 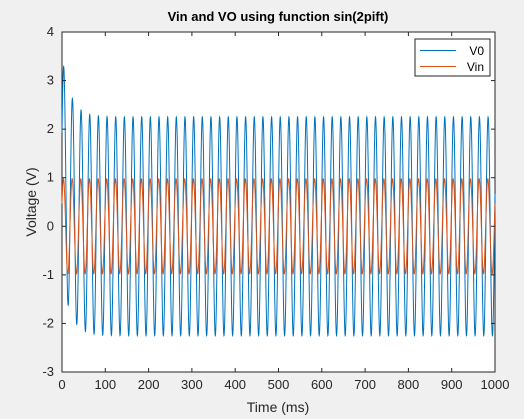 I want to click on y-tick-label: 2, so click(x=50, y=128).